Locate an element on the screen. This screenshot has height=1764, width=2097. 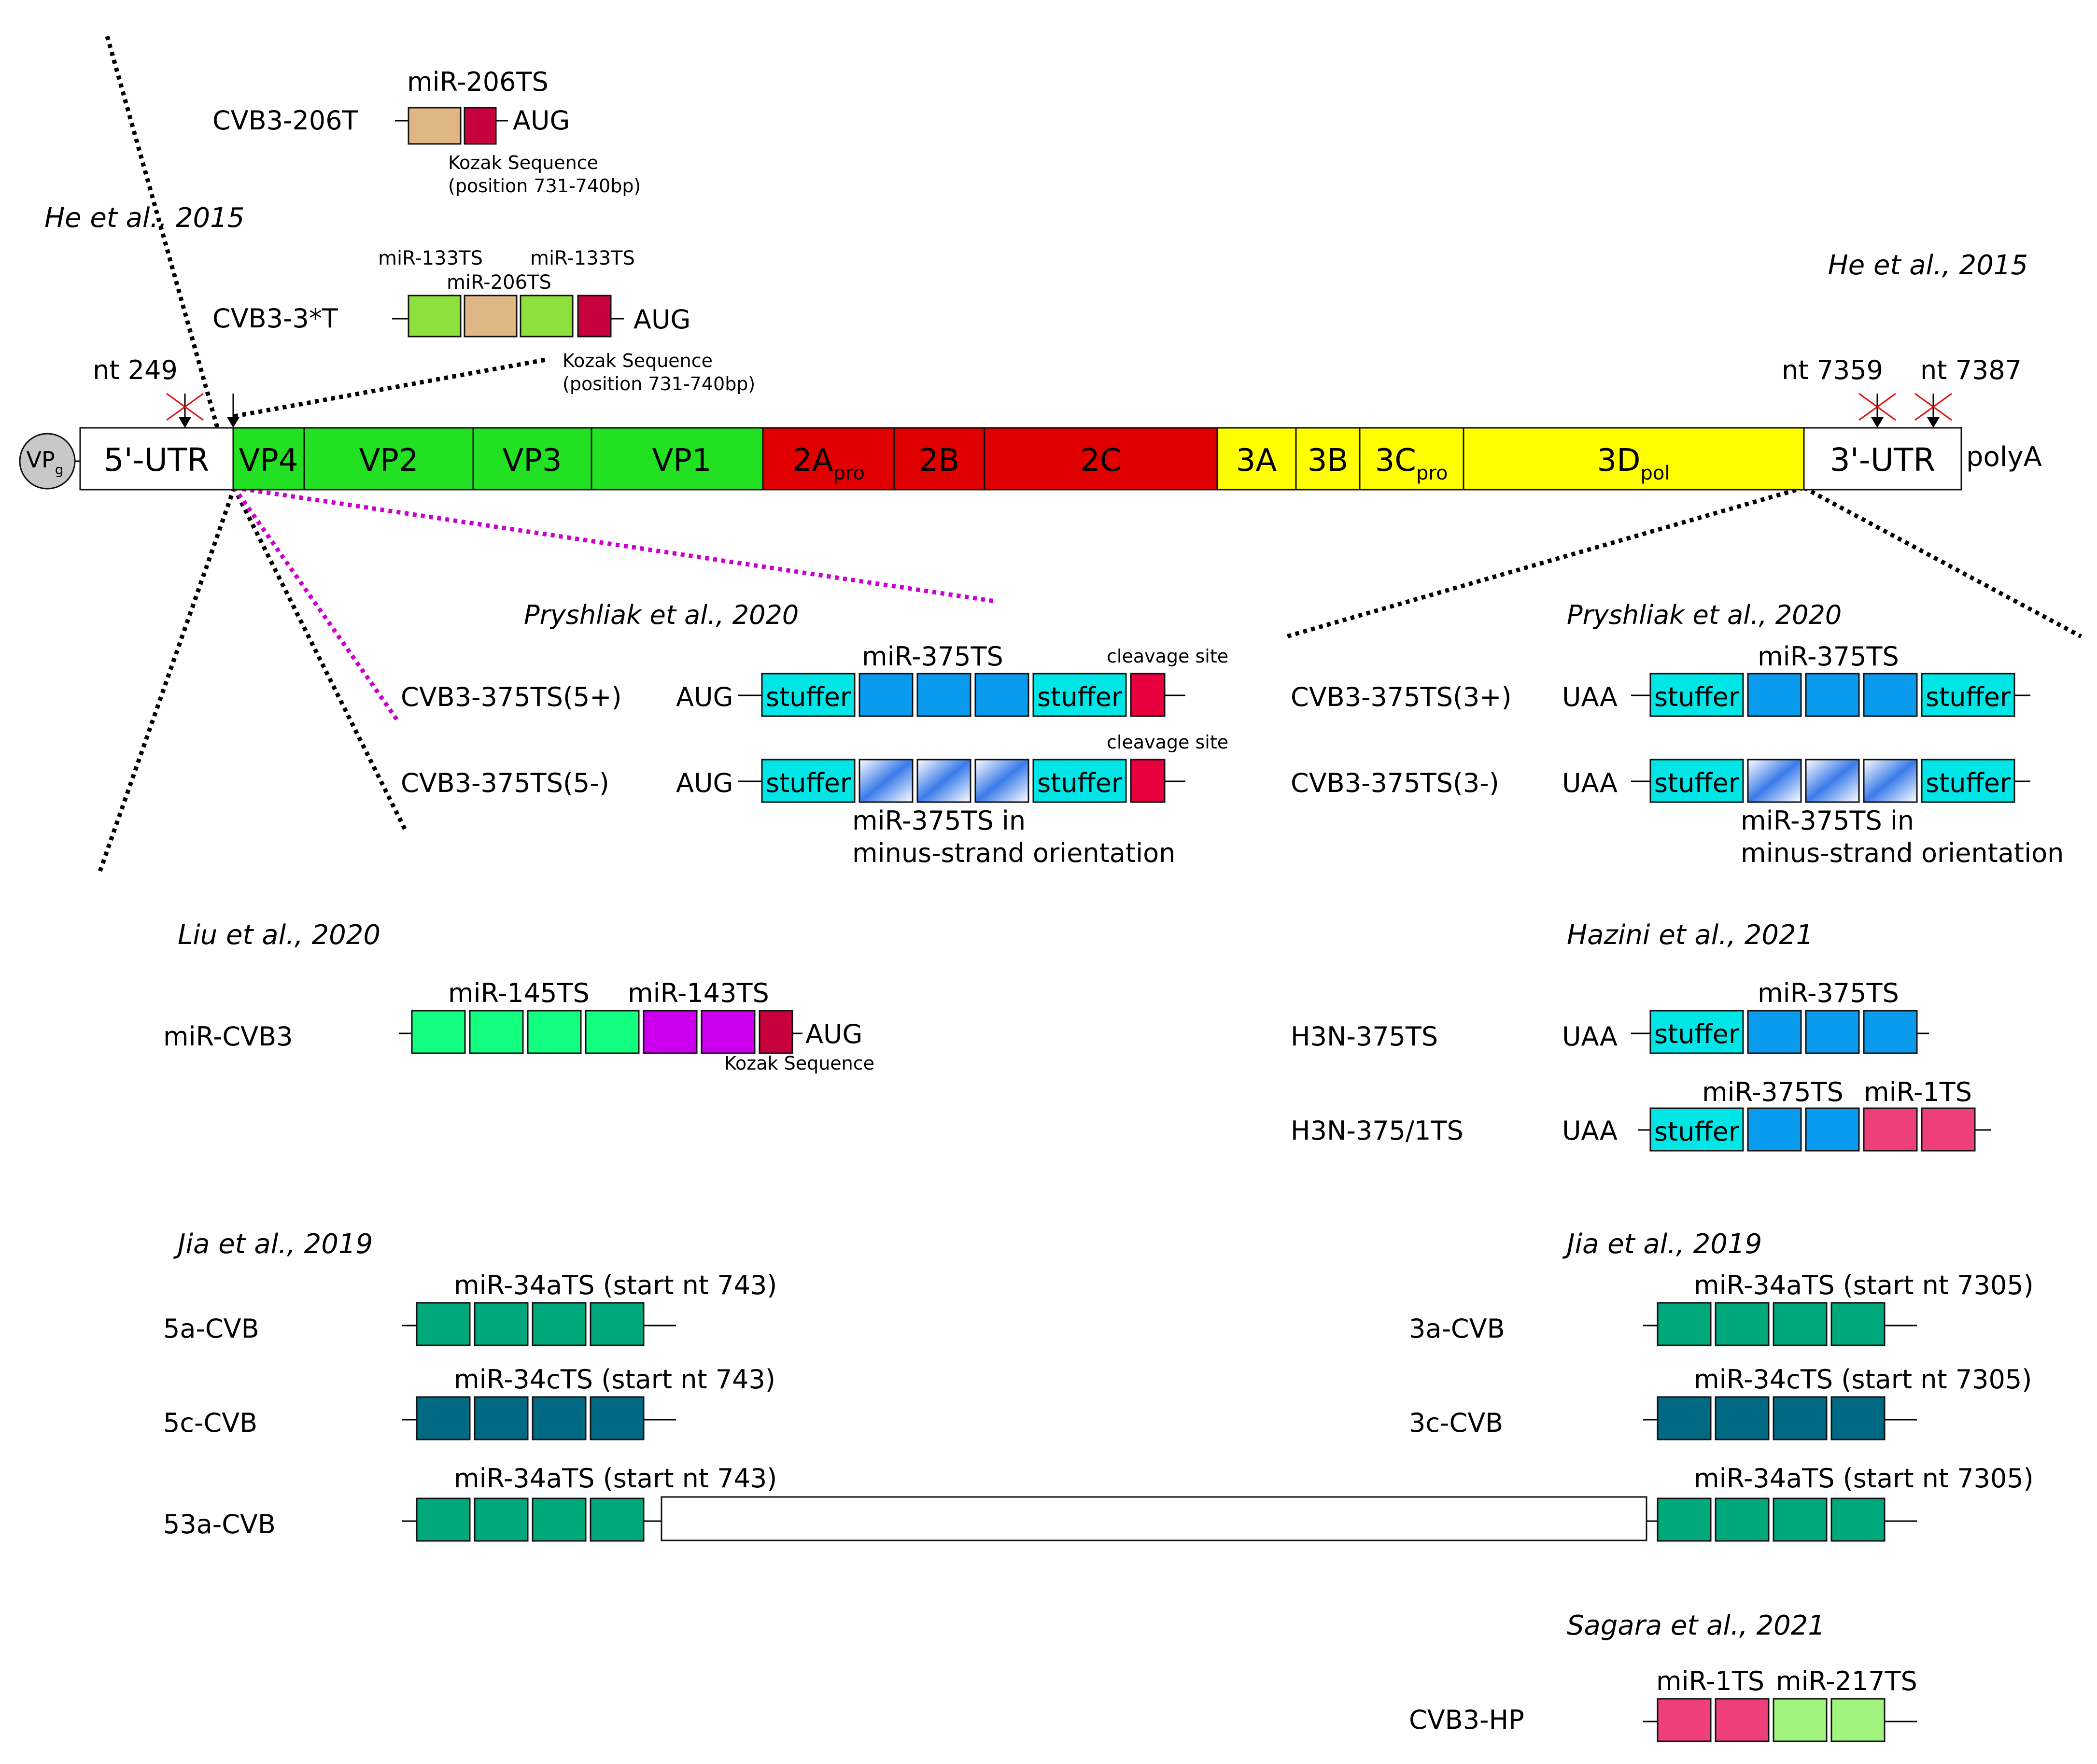
construct-name-3a-cvb: 3a-CVB is located at coordinates (1457, 1328).